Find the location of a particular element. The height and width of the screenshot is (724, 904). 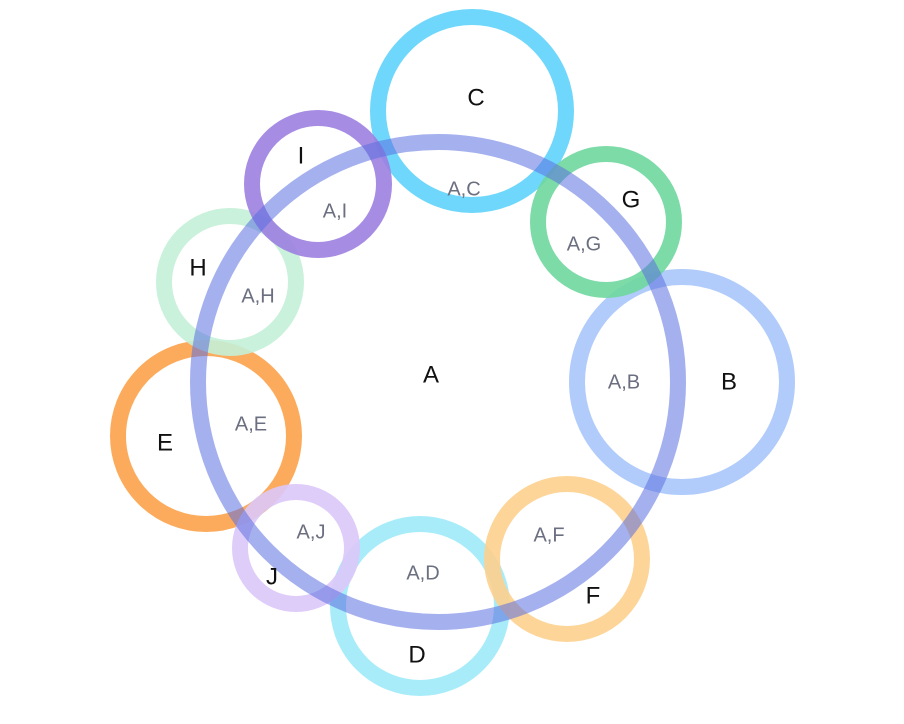

intersection-a-c-label: A,C is located at coordinates (463, 189).